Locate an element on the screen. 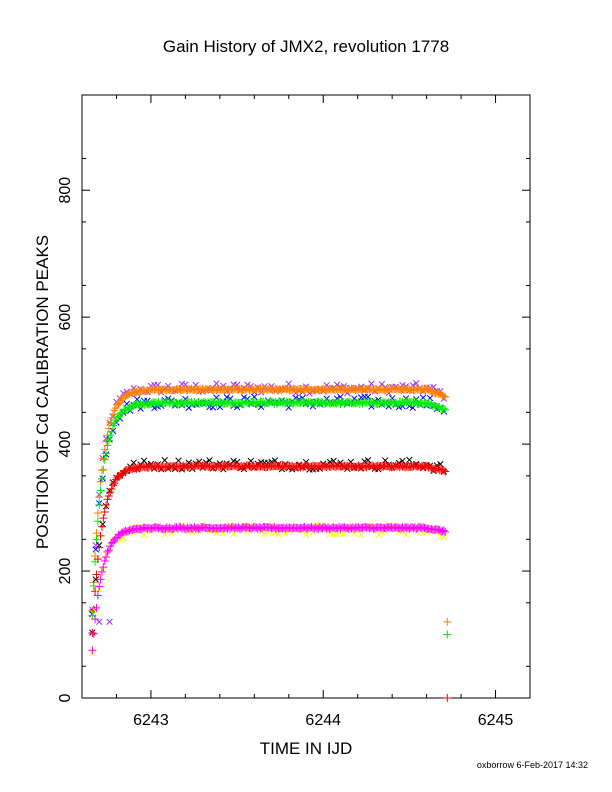  y-tick-label: 0 is located at coordinates (65, 697).